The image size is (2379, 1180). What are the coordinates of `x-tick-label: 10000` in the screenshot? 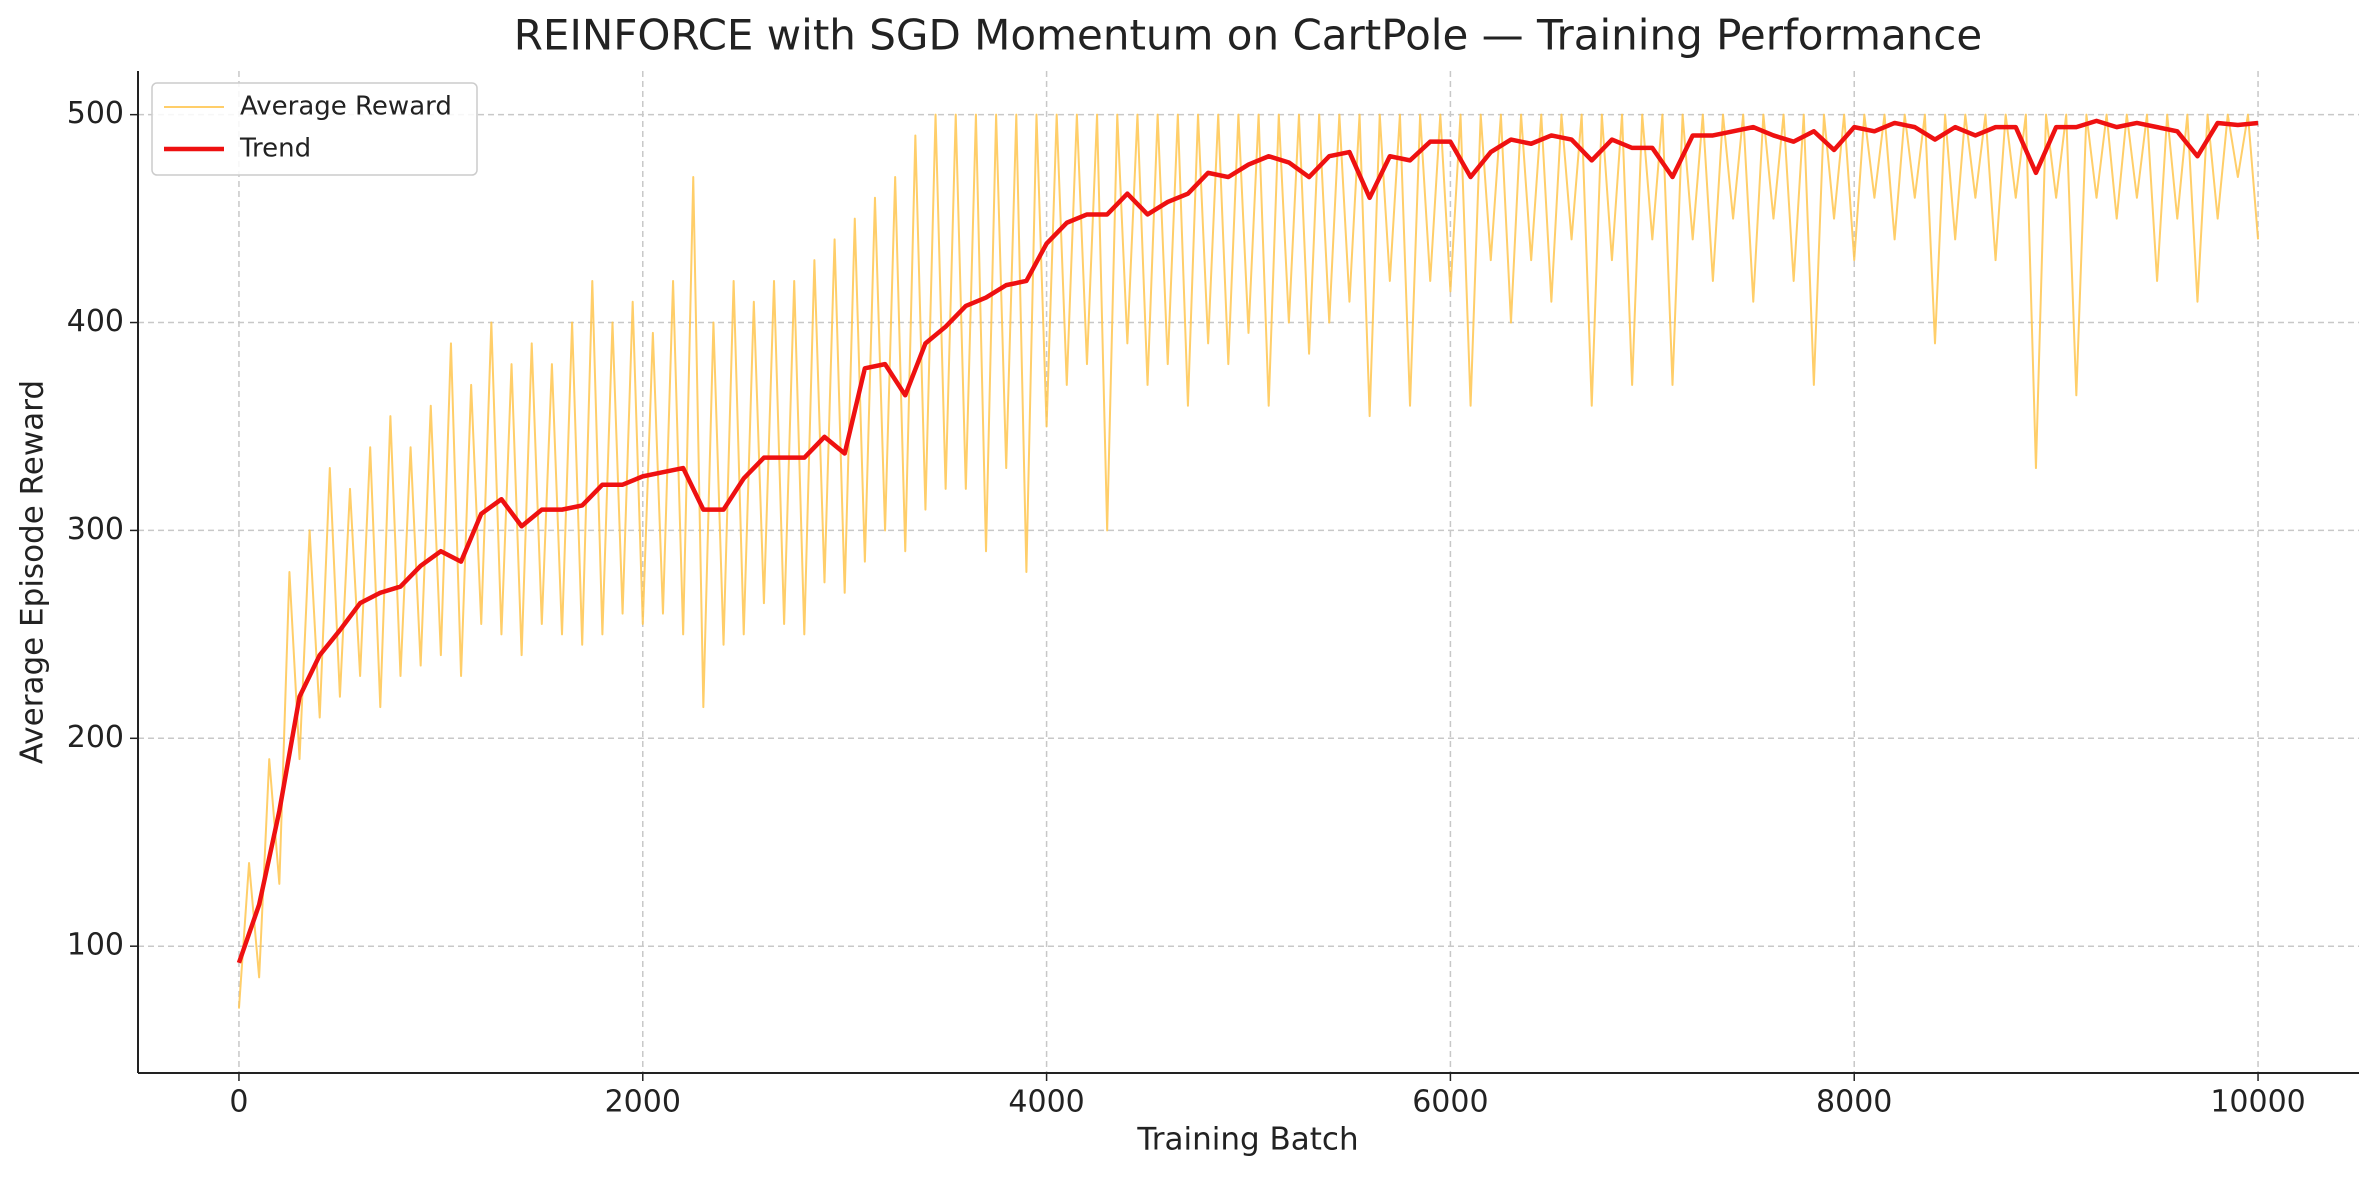 It's located at (2257, 1102).